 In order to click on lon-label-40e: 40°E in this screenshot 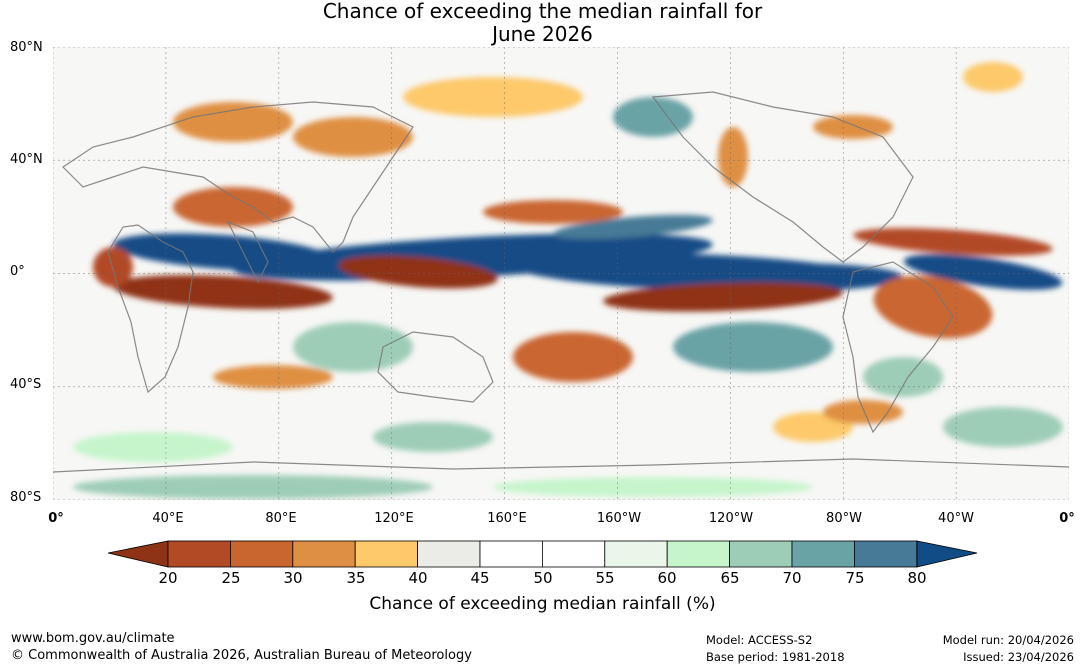, I will do `click(168, 518)`.